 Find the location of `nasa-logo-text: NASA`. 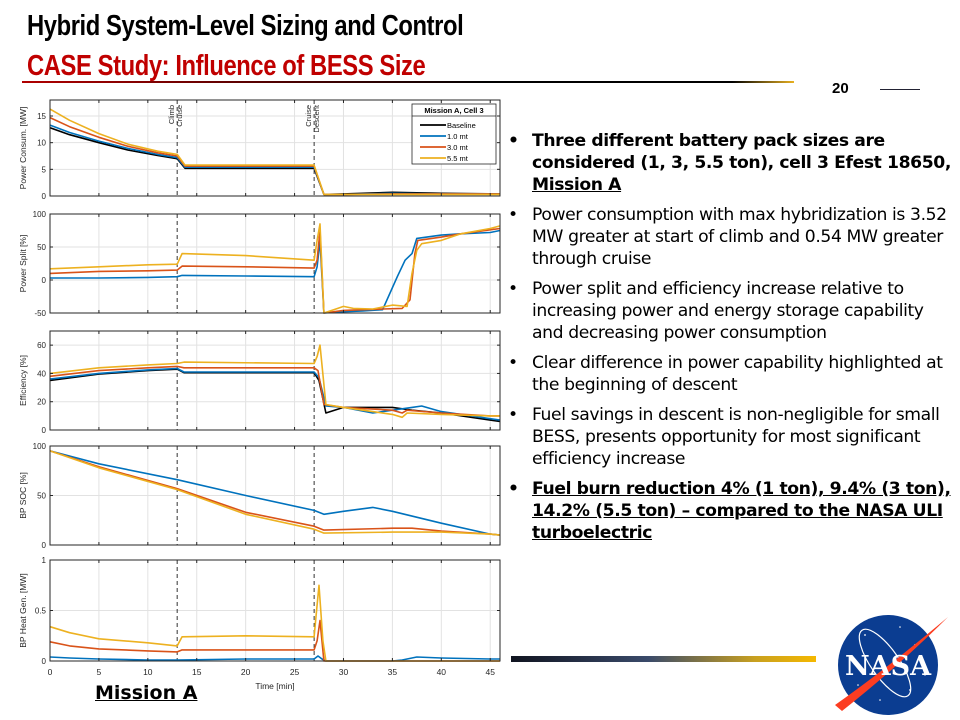

nasa-logo-text: NASA is located at coordinates (888, 666).